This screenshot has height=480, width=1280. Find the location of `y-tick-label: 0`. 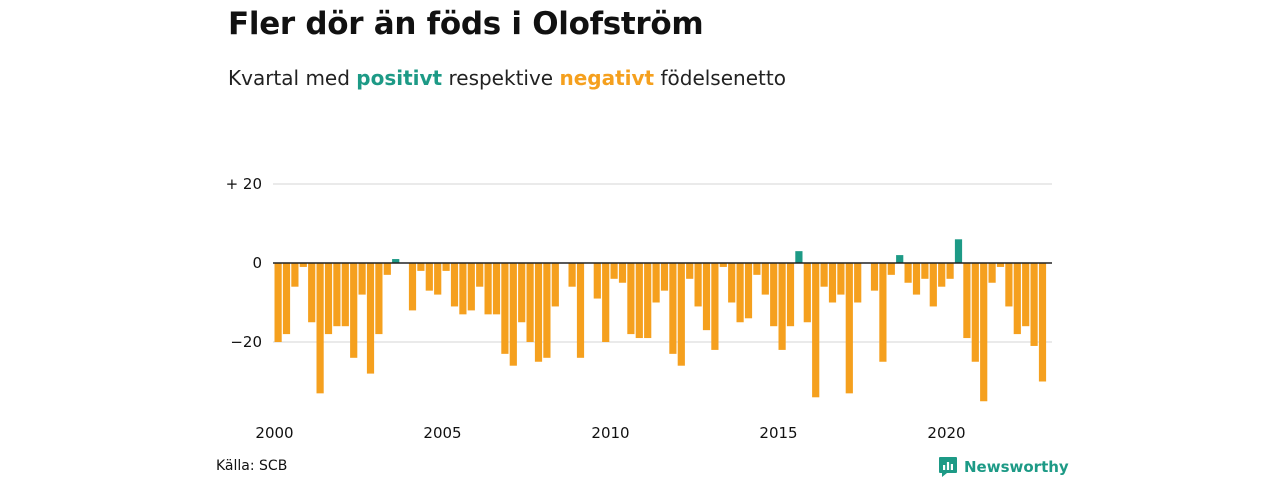

y-tick-label: 0 is located at coordinates (257, 263).